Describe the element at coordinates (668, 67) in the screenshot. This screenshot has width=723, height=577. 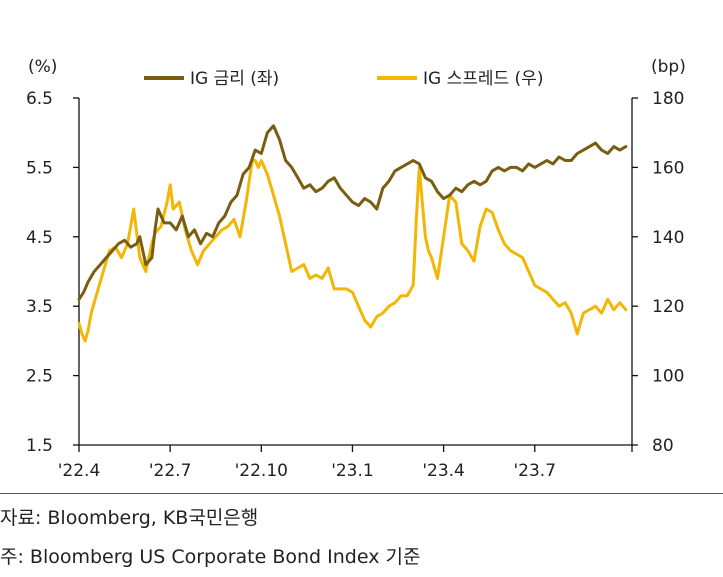
I see `right-axis-unit: (bp)` at that location.